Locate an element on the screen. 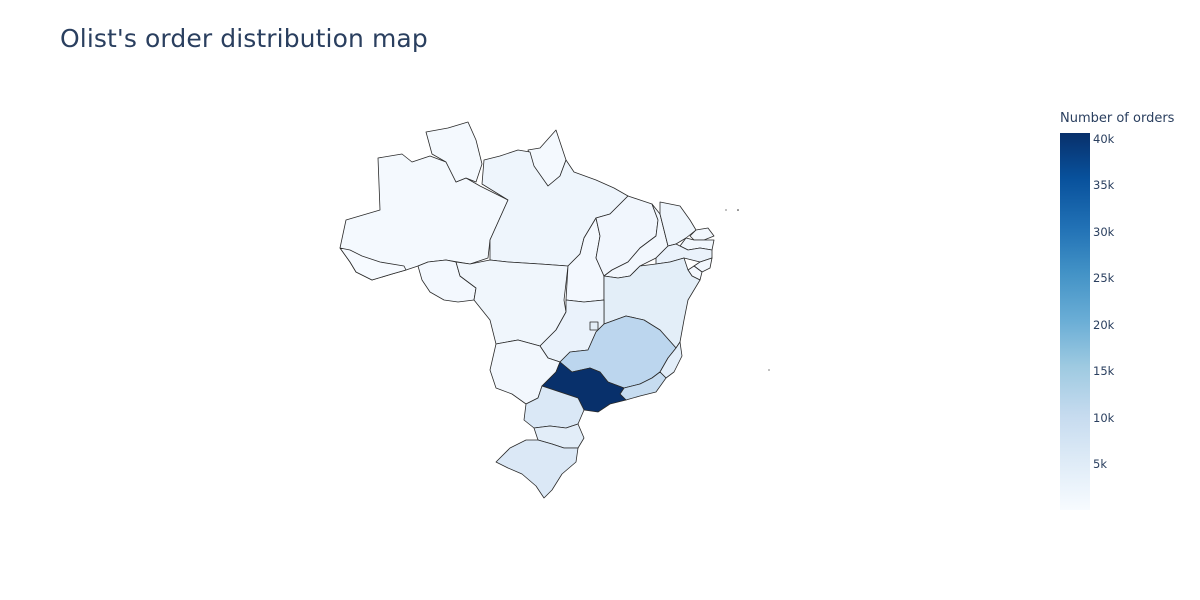  state-rs is located at coordinates (537, 469).